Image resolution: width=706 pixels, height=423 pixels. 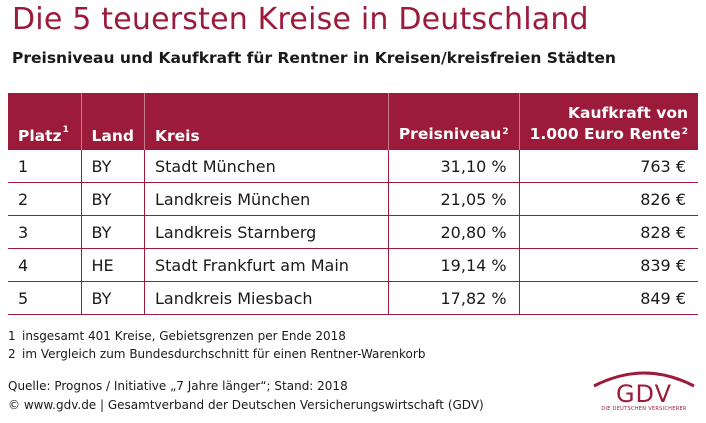 I want to click on gdv-logo: GDV DIE DEUTSCHEN VERSICHERER, so click(x=644, y=391).